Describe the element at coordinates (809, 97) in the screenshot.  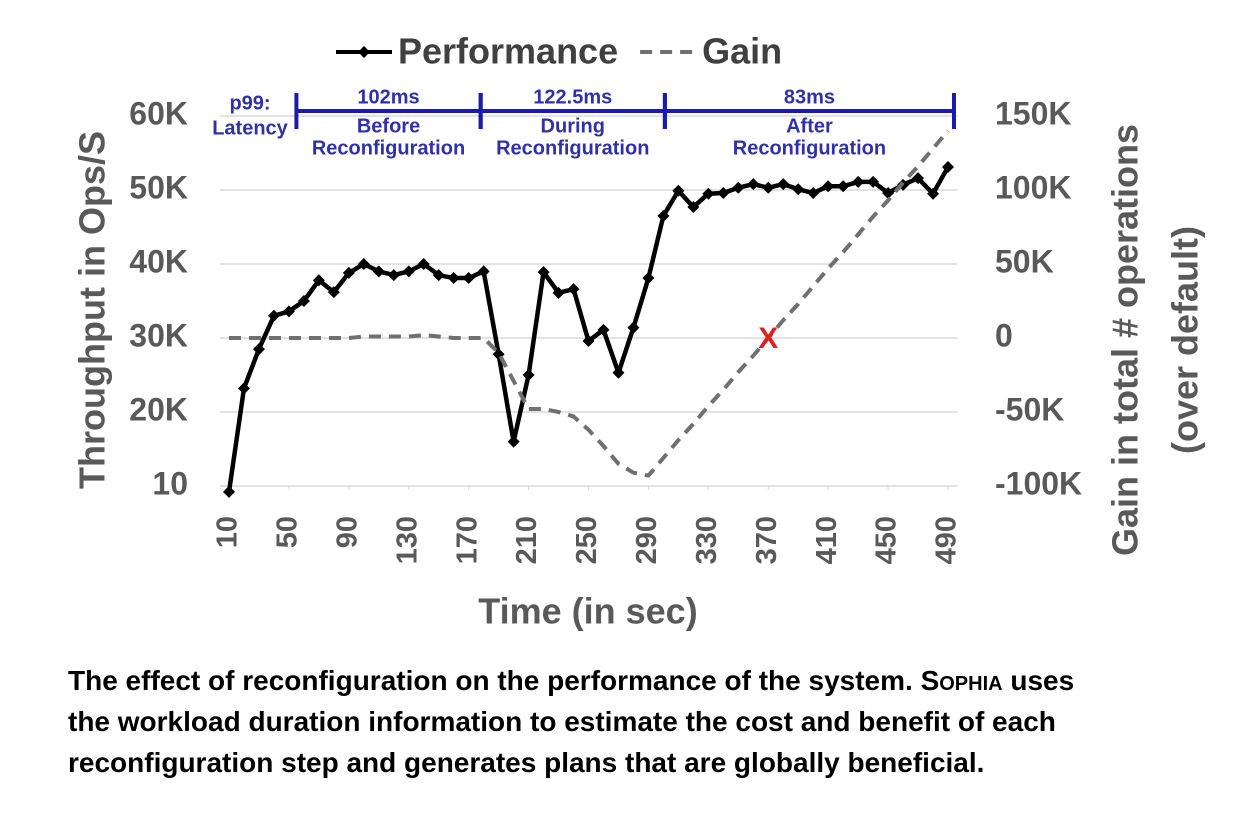
I see `phase-latency: 83ms` at that location.